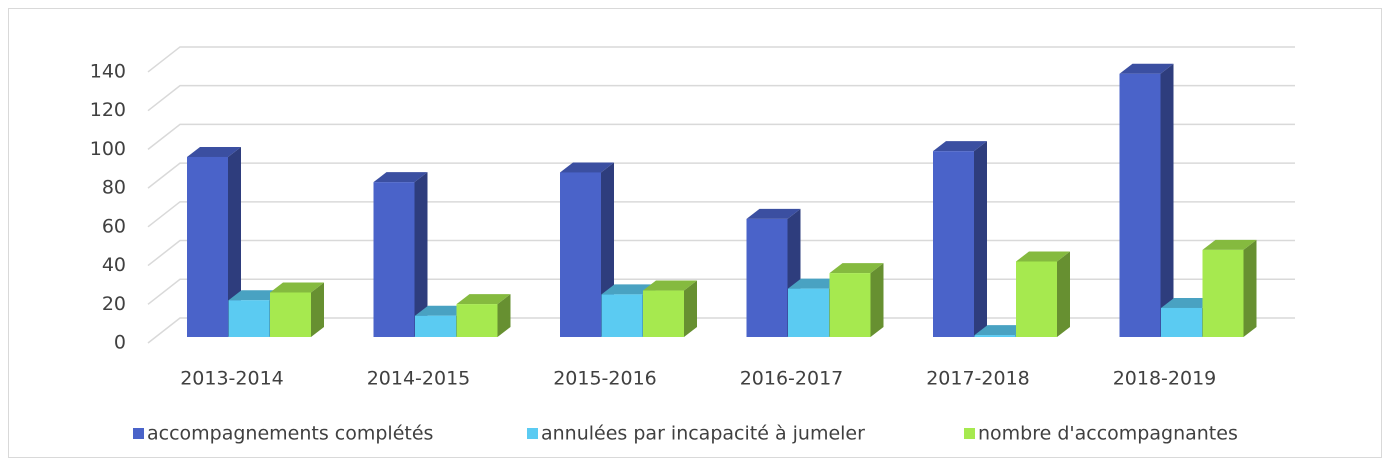  What do you see at coordinates (232, 379) in the screenshot?
I see `x-tick-label: 2013-2014` at bounding box center [232, 379].